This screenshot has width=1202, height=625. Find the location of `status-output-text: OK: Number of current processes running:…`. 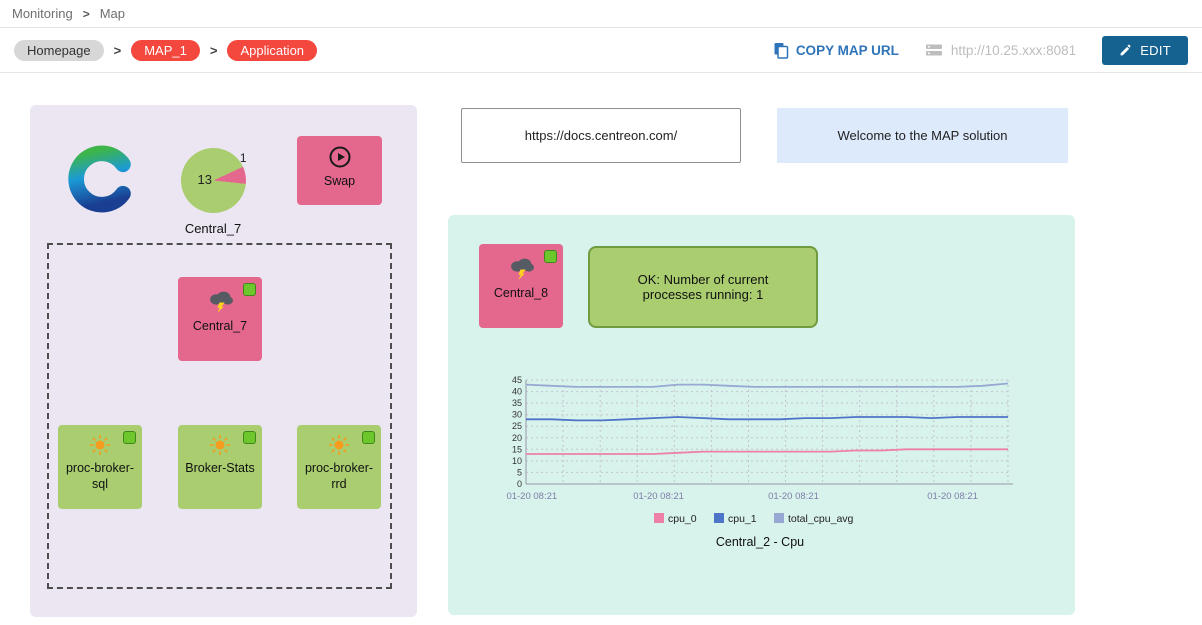

status-output-text: OK: Number of current processes running:… is located at coordinates (703, 287).